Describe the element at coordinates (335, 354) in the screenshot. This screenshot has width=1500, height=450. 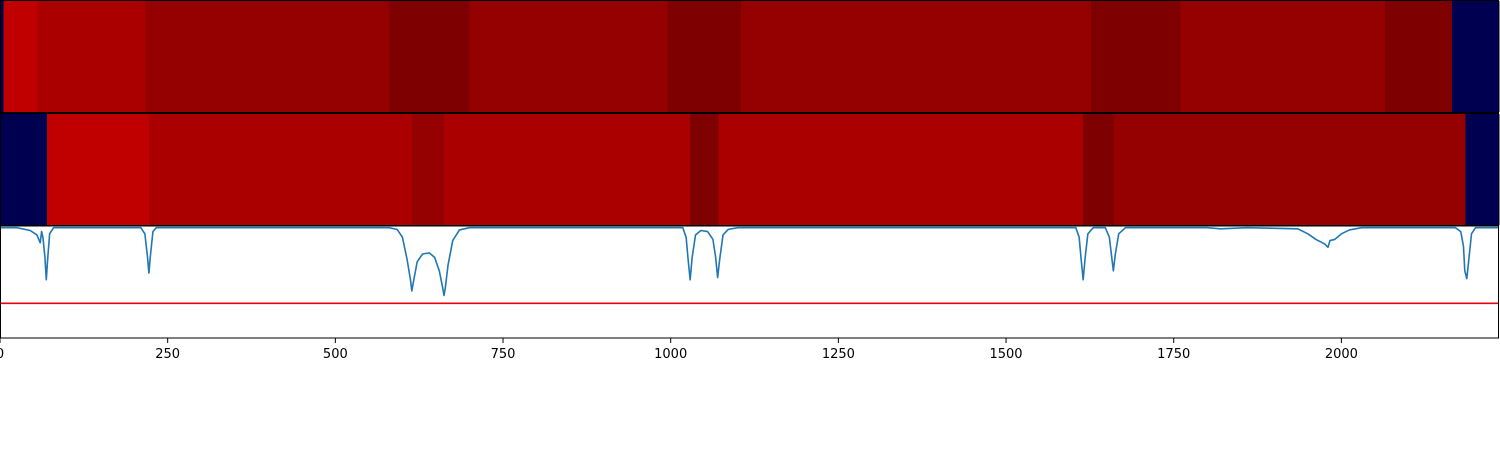
I see `x-tick-label: 500` at that location.